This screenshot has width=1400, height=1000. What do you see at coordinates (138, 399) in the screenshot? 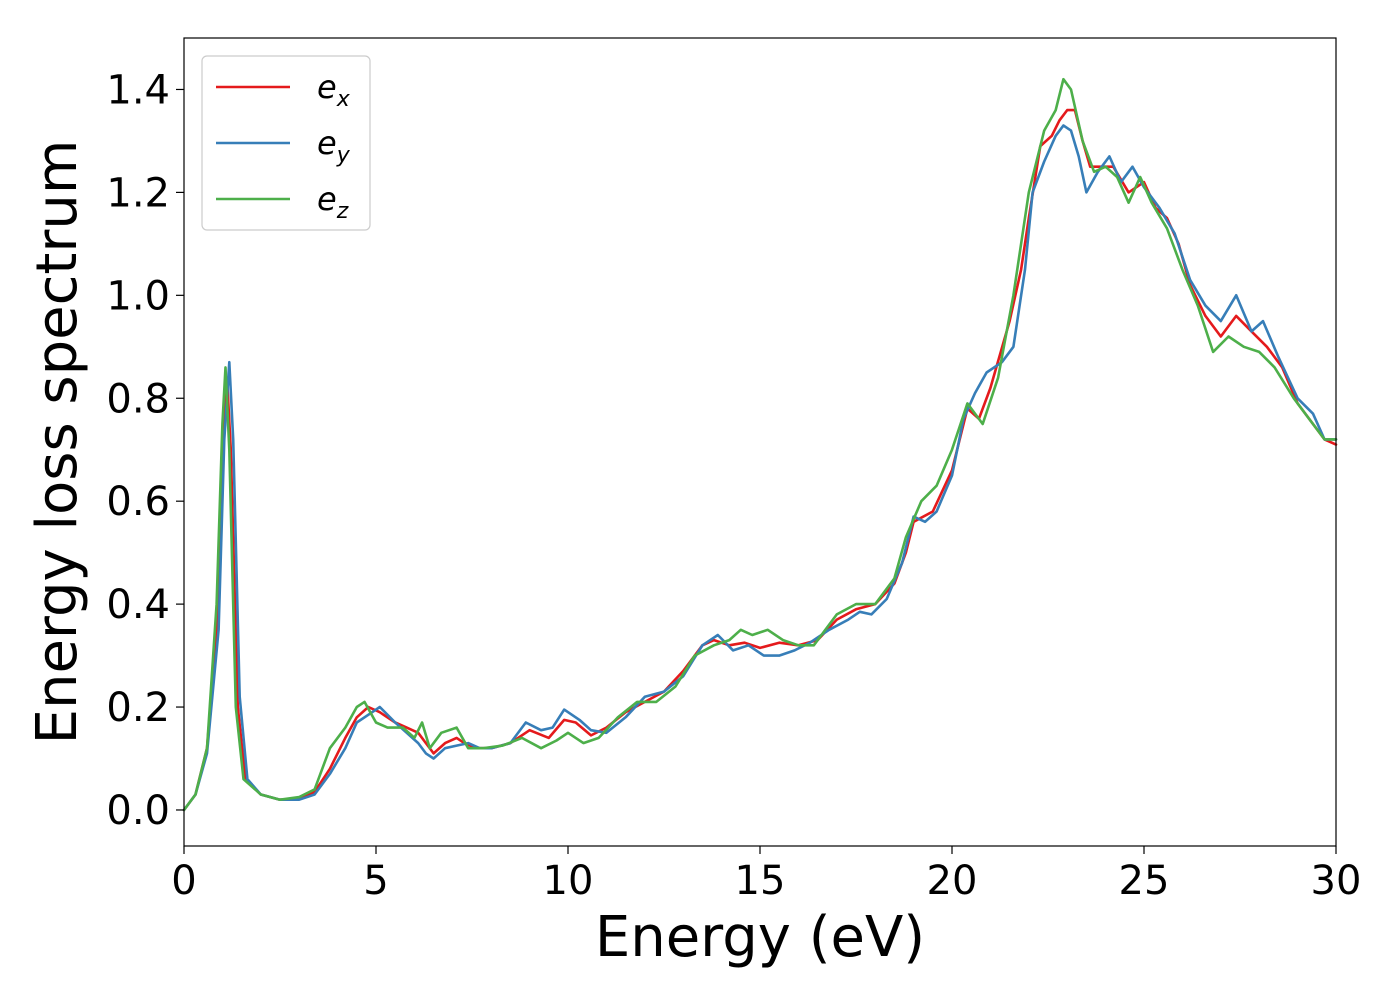
I see `y-tick-label: 0.8` at bounding box center [138, 399].